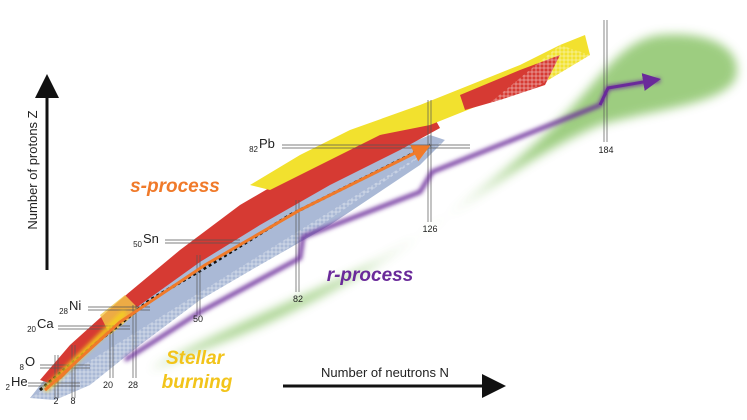 The width and height of the screenshot is (747, 420). What do you see at coordinates (197, 382) in the screenshot?
I see `stellar-label: burning` at bounding box center [197, 382].